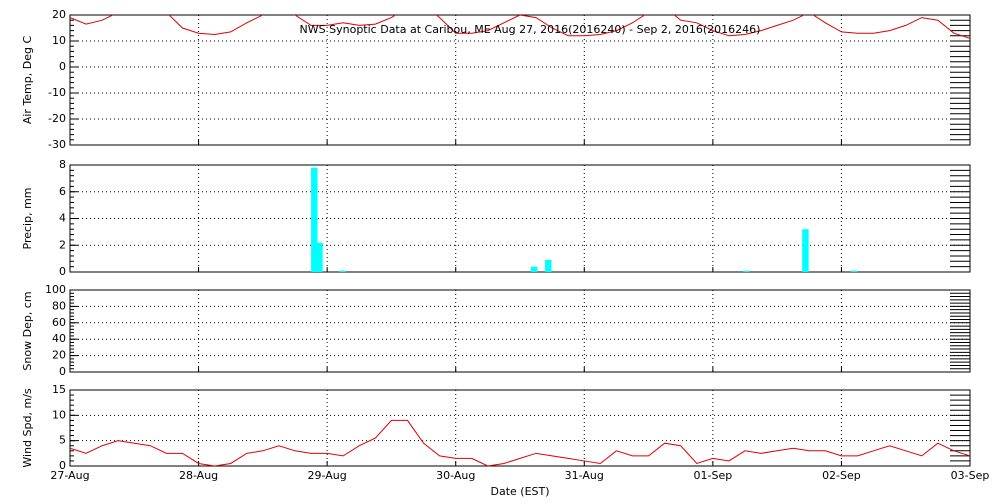  Describe the element at coordinates (27, 219) in the screenshot. I see `y-axis-label: Precip, mm` at that location.